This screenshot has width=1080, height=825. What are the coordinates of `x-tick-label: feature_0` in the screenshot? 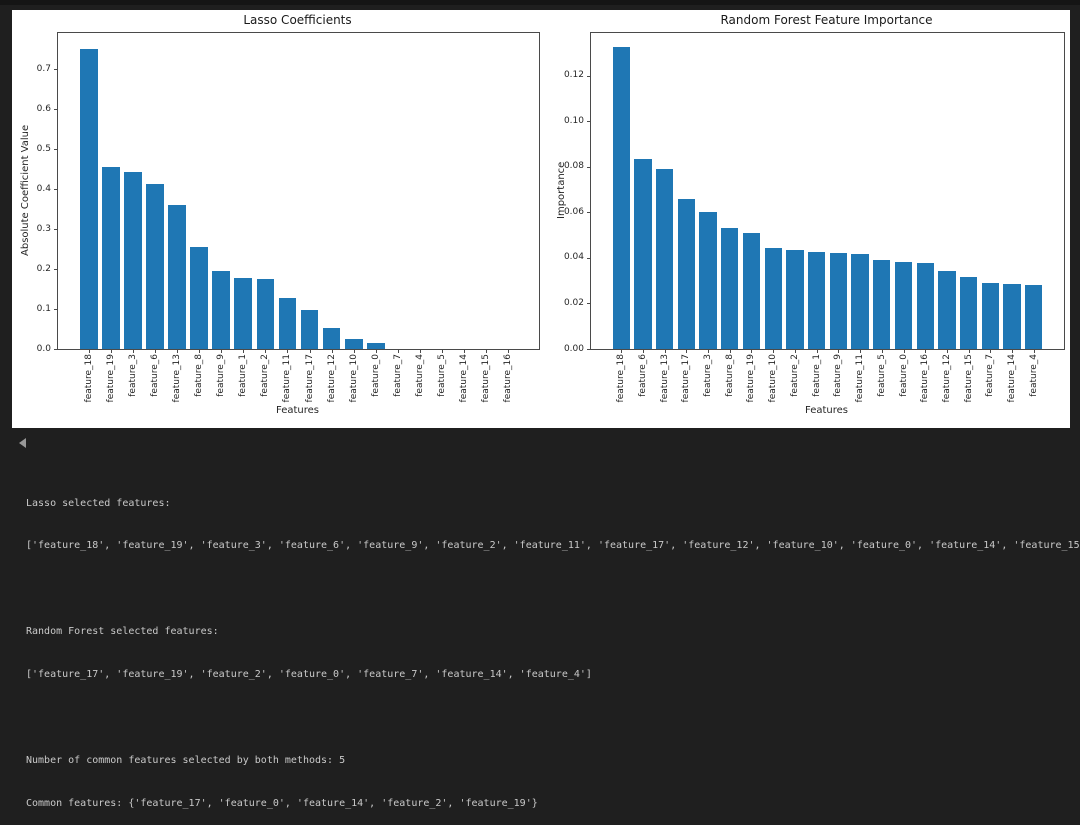 It's located at (903, 375).